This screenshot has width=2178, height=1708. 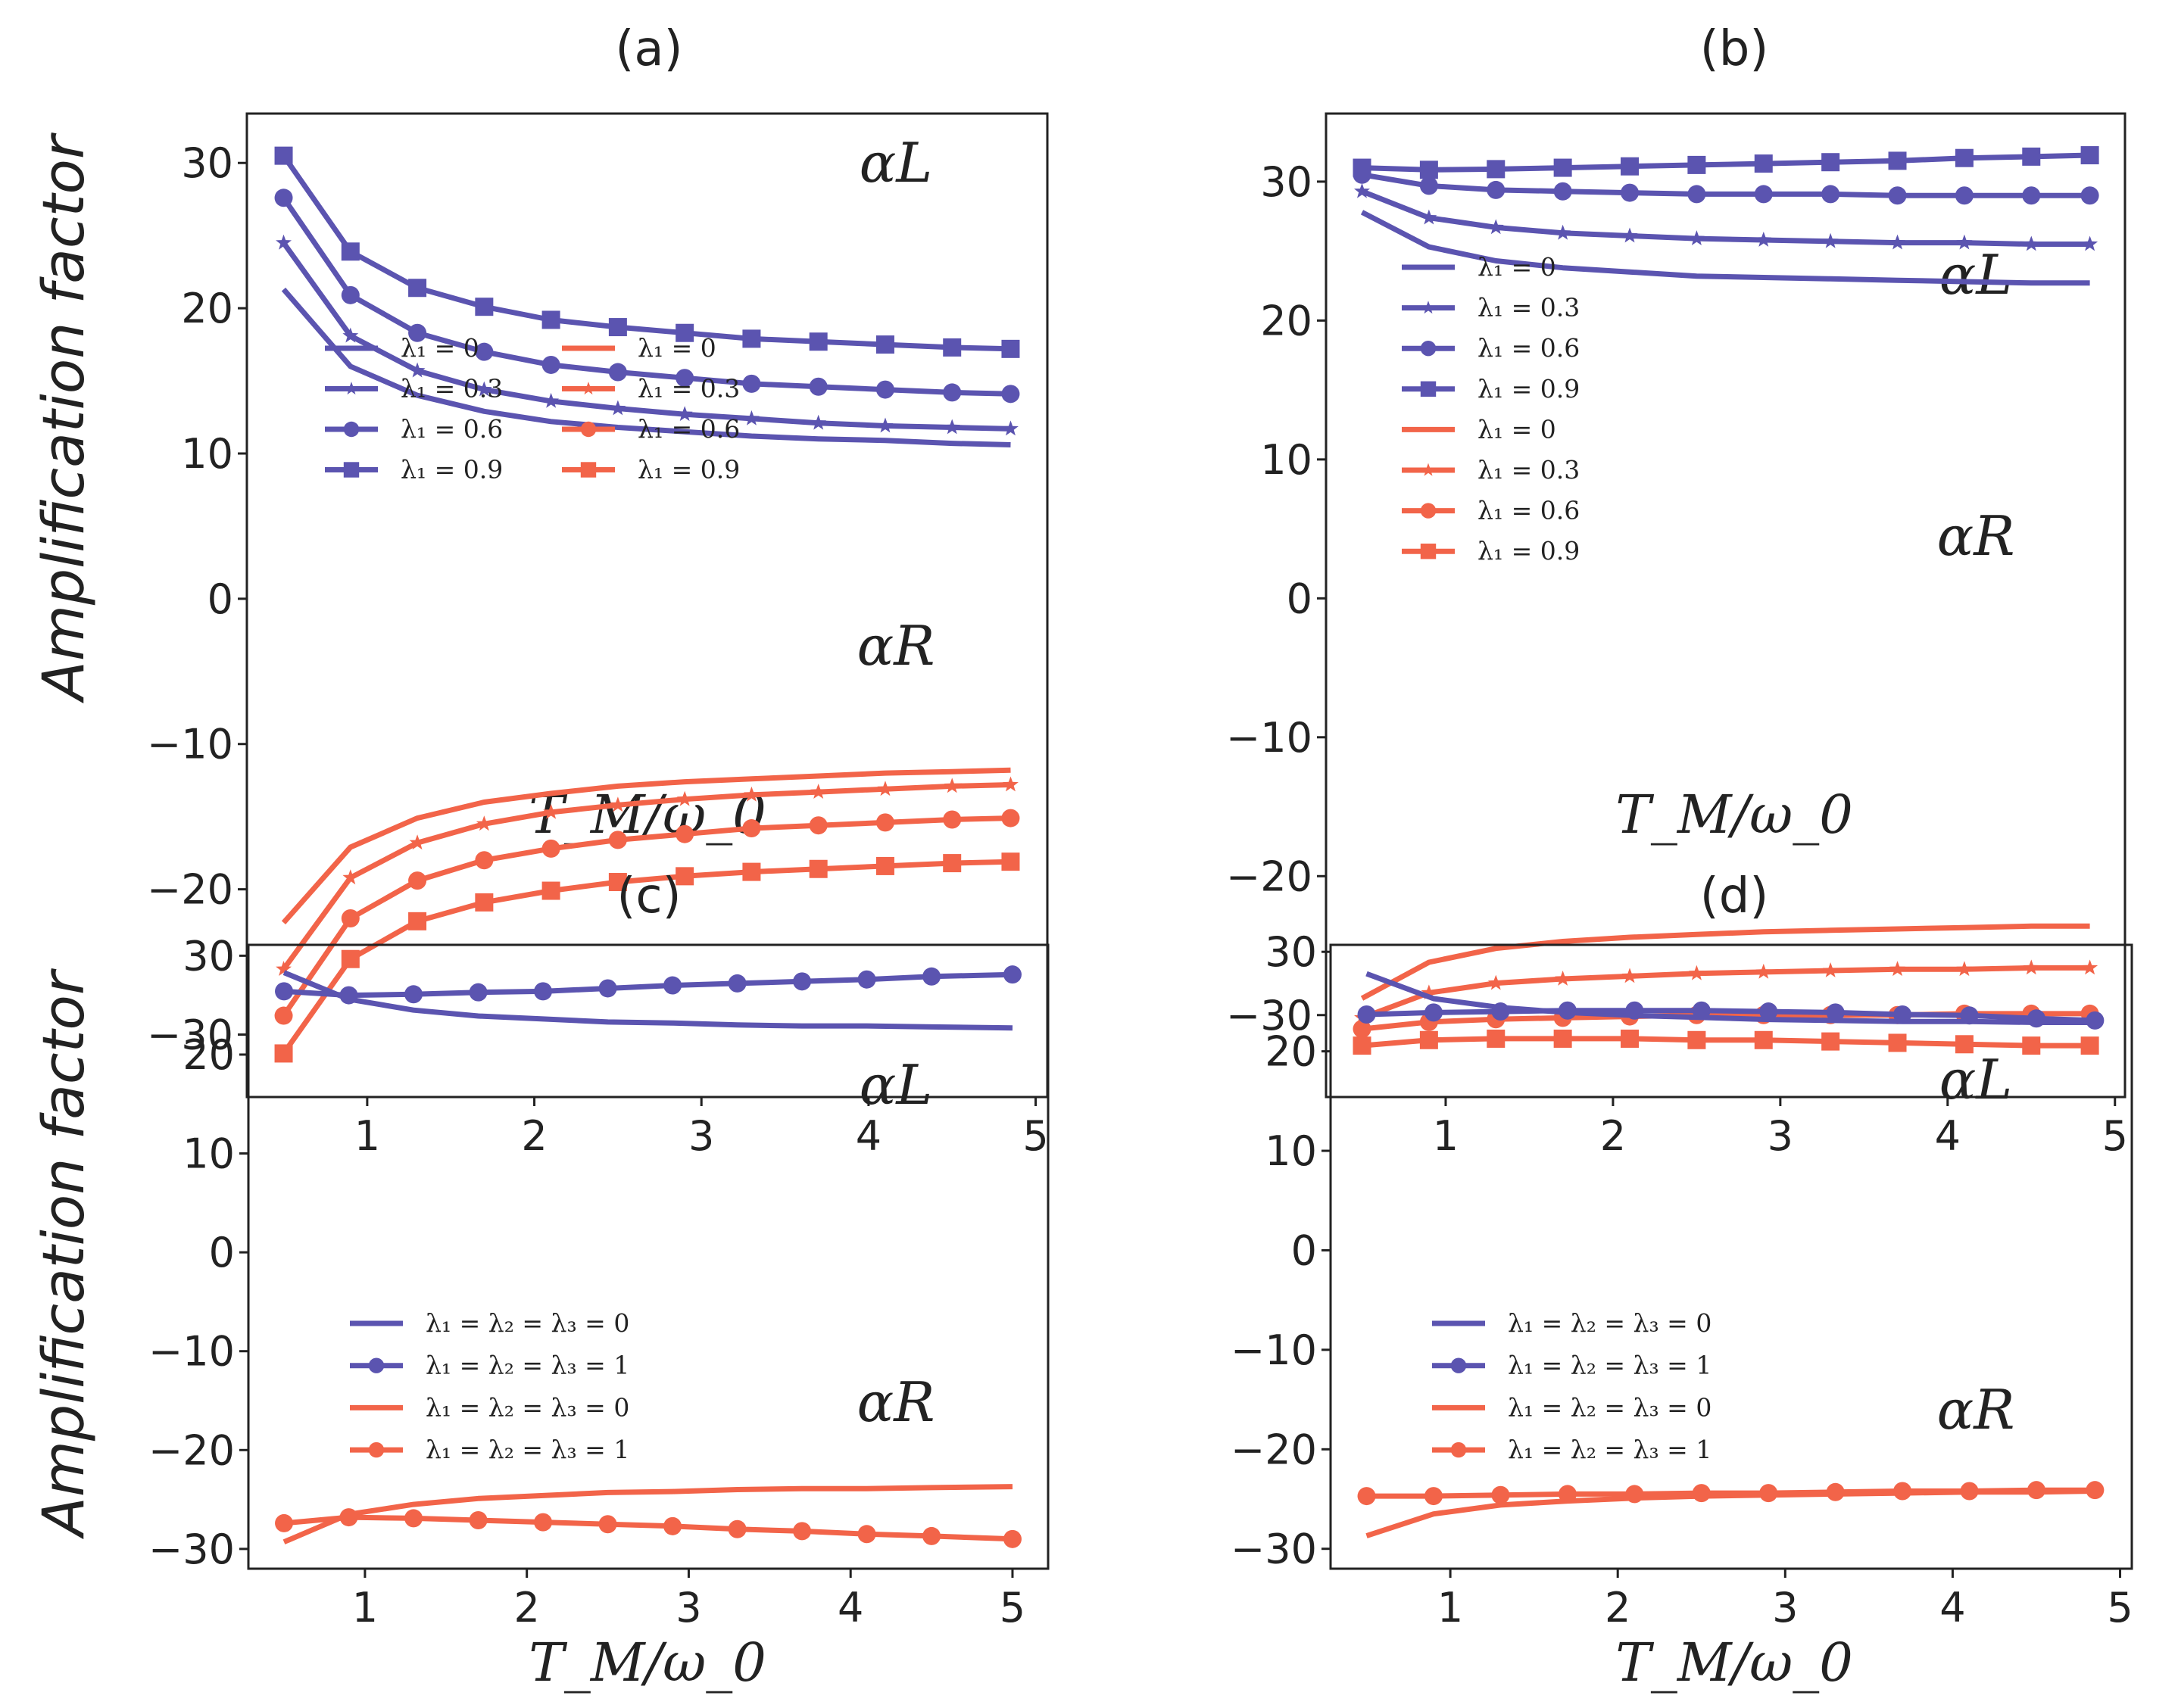 I want to click on x-tick-label: 3, so click(x=688, y=1608).